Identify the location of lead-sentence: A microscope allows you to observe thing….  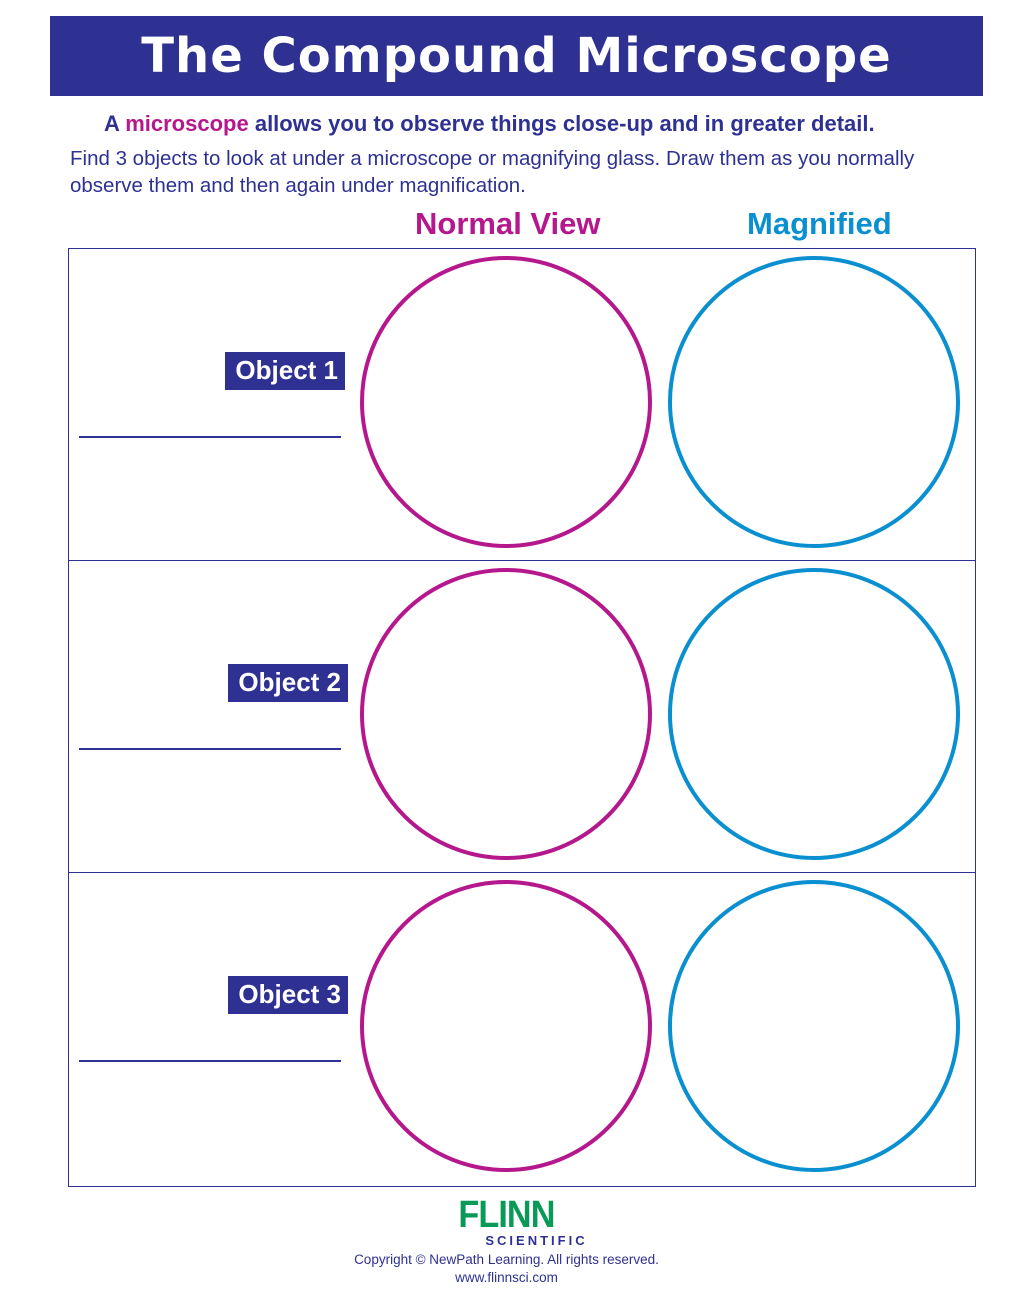
(489, 124).